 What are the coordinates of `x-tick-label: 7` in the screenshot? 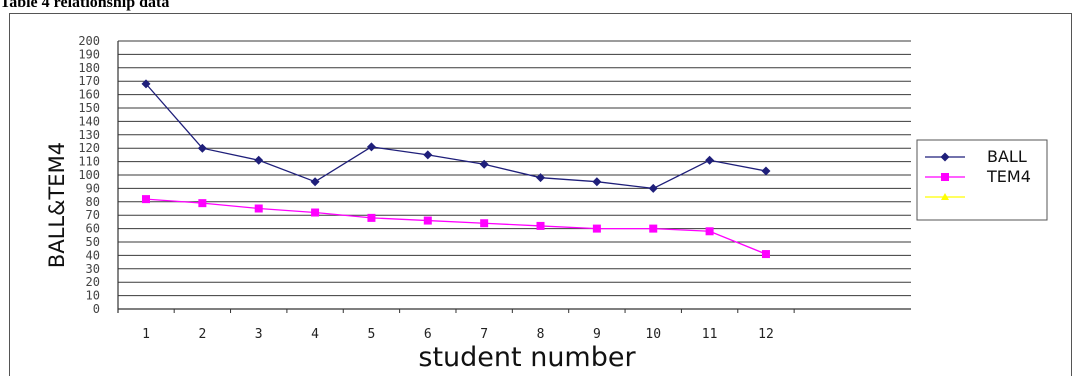 It's located at (484, 334).